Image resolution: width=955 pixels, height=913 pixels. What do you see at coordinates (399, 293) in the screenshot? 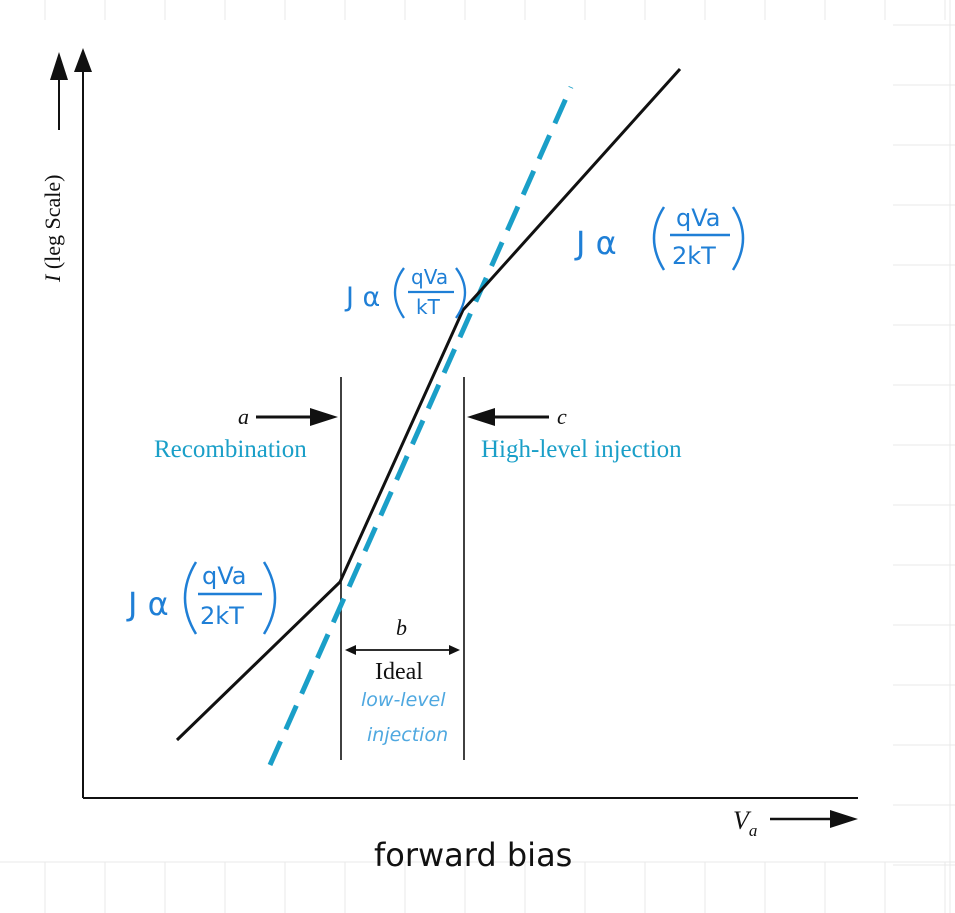
I see `eq-middle-paren-left` at bounding box center [399, 293].